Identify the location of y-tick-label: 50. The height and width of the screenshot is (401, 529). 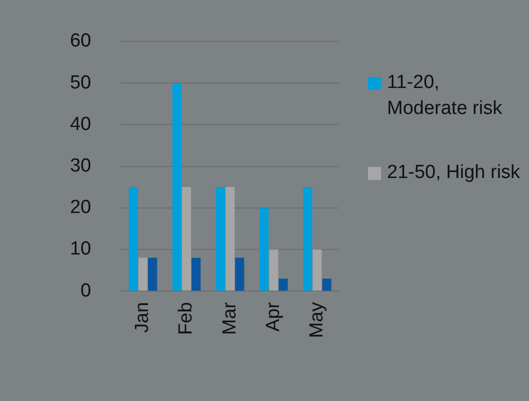
(81, 83).